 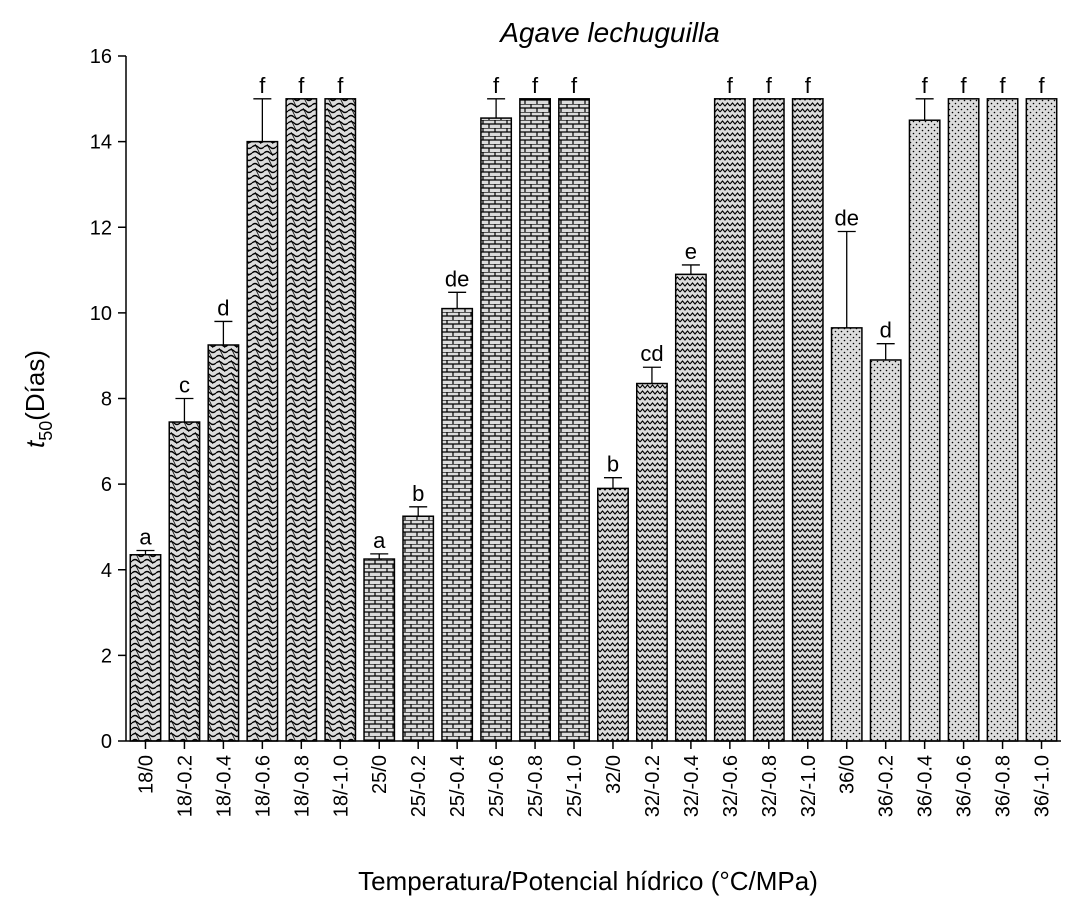 I want to click on significance-label: cd, so click(x=651, y=353).